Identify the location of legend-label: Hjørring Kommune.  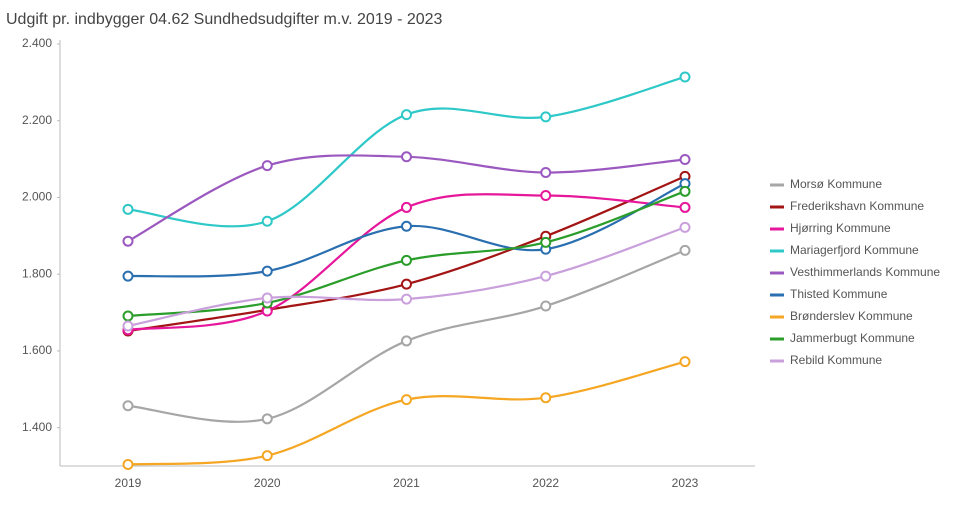
(840, 228).